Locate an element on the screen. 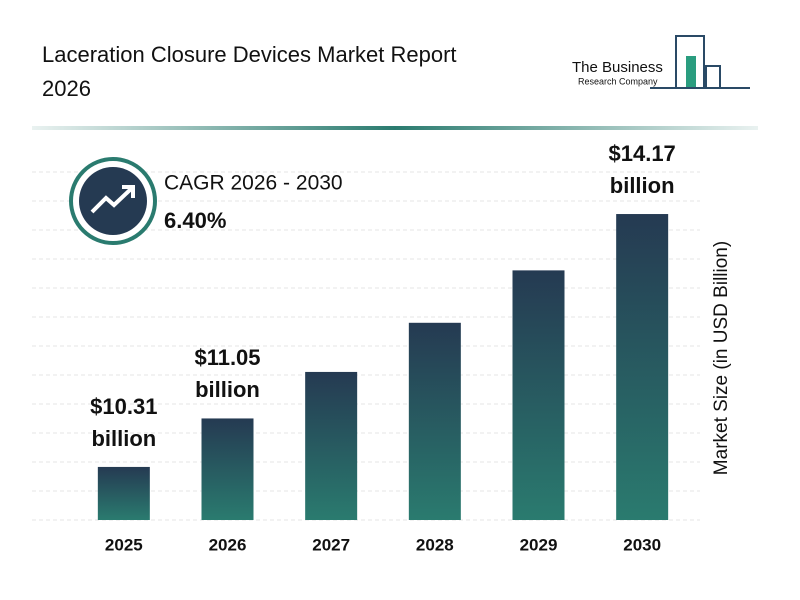  x-tick-label: 2030 is located at coordinates (642, 544).